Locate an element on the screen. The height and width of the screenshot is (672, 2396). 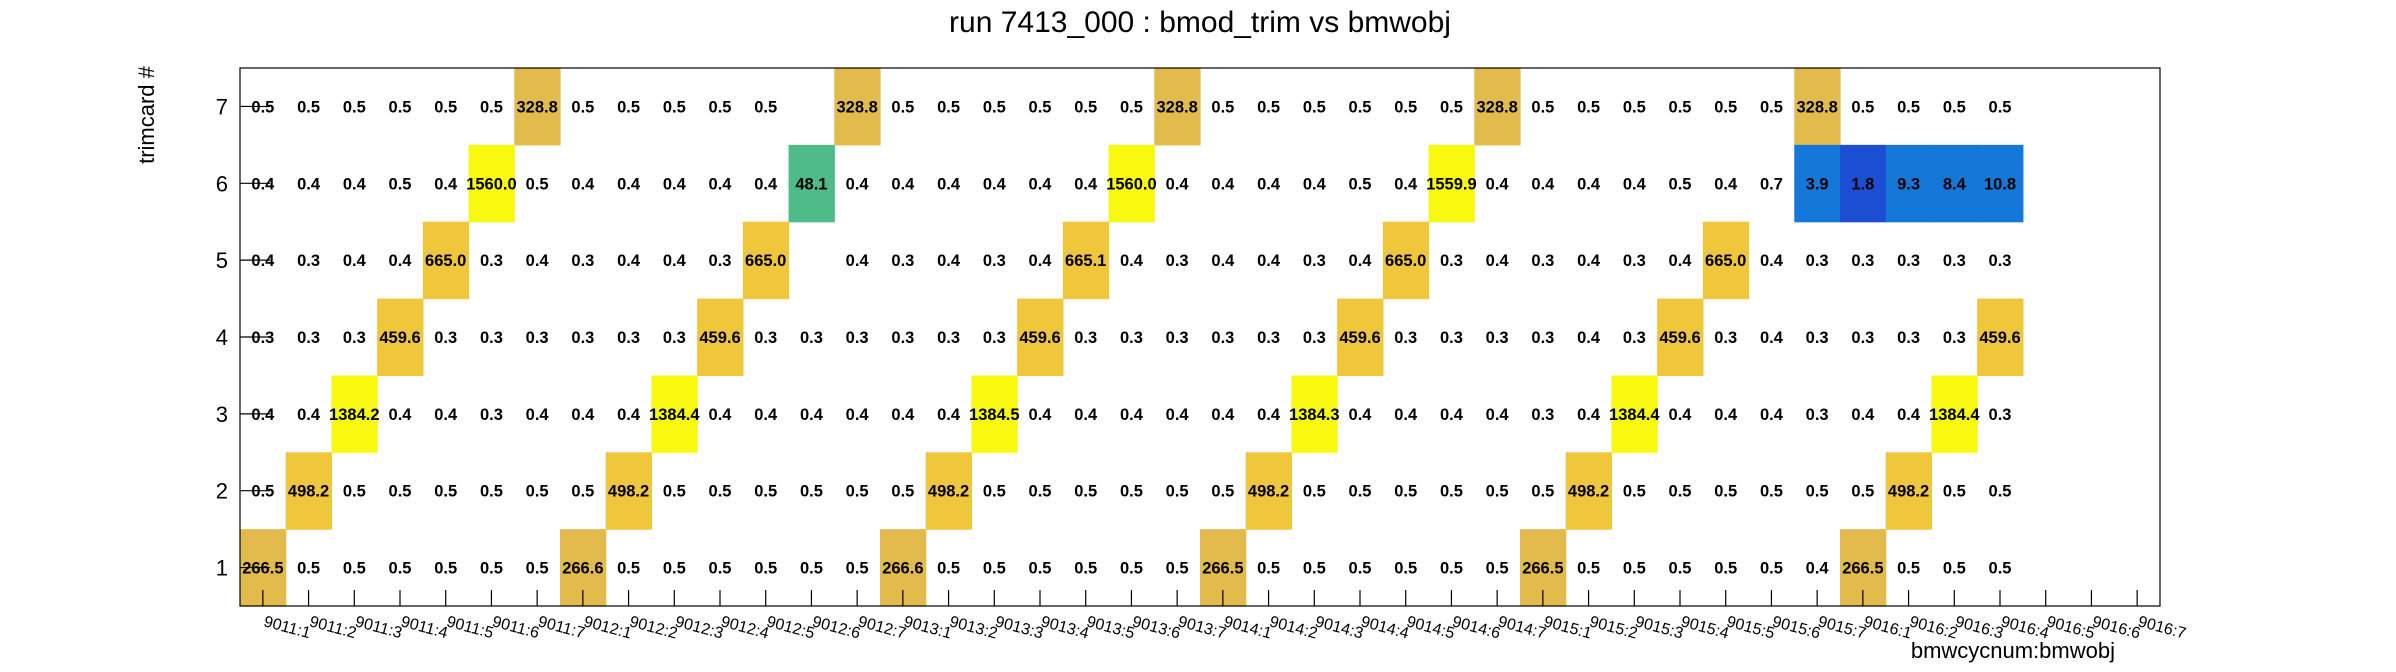
cell-label: 1384.4 is located at coordinates (1954, 415).